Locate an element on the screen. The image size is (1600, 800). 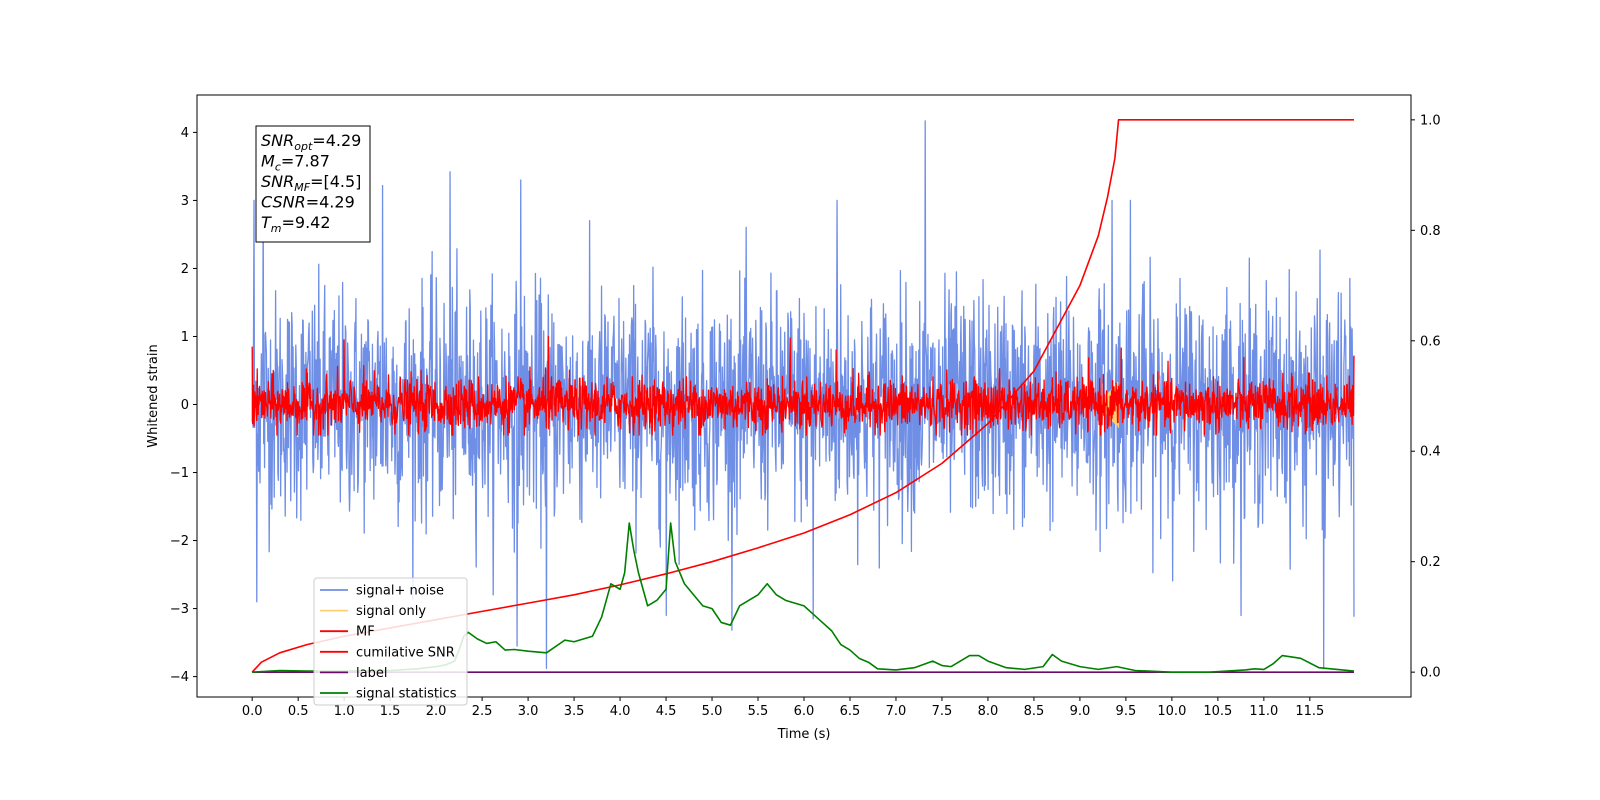
x-tick-label: 3.5 is located at coordinates (574, 711).